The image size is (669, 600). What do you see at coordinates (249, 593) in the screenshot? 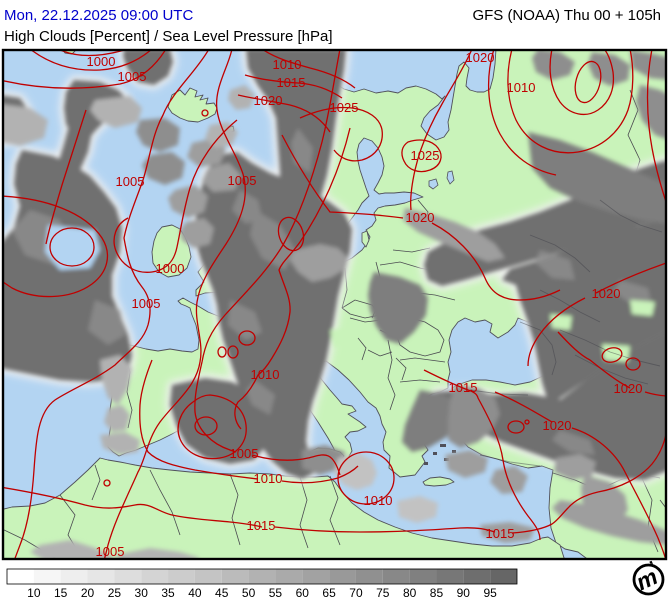
I see `svg-text: 50` at bounding box center [249, 593].